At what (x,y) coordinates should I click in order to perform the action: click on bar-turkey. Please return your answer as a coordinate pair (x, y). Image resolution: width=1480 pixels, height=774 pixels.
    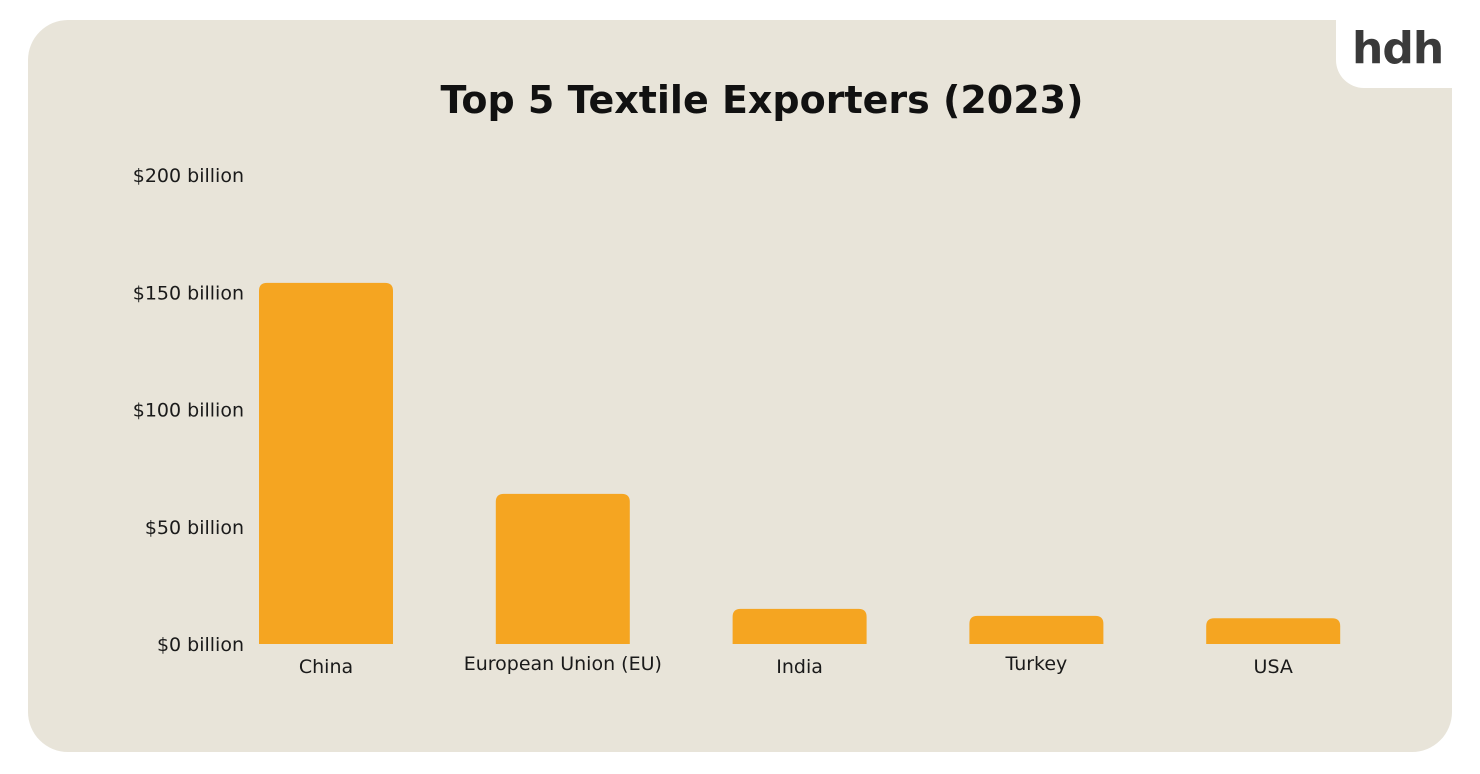
    Looking at the image, I should click on (1036, 629).